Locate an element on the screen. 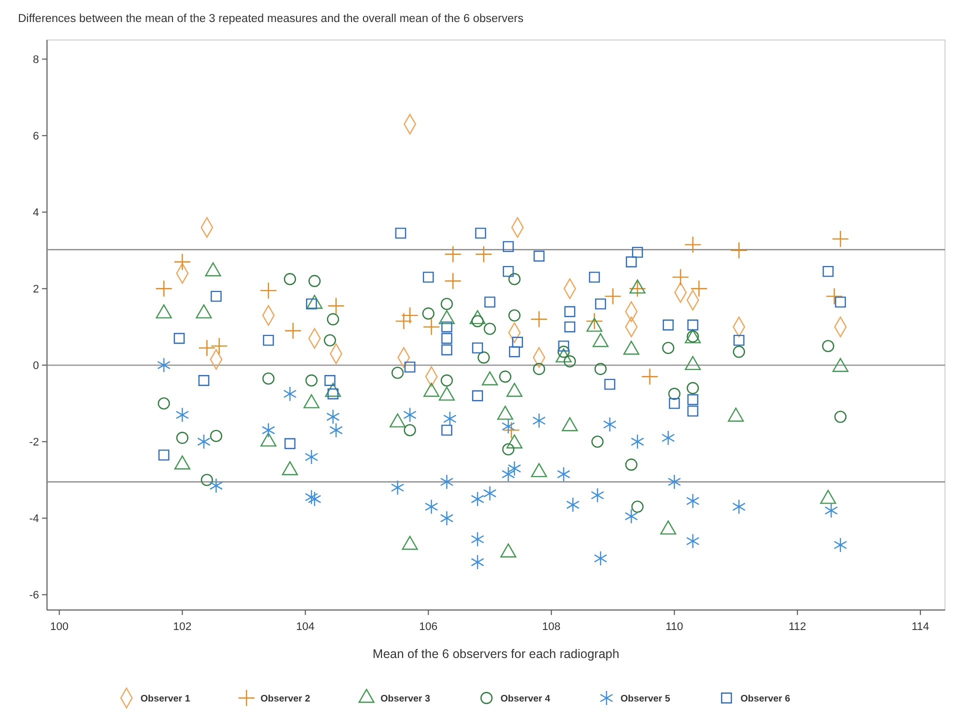 The height and width of the screenshot is (718, 953). y-tick-label: -4 is located at coordinates (34, 519).